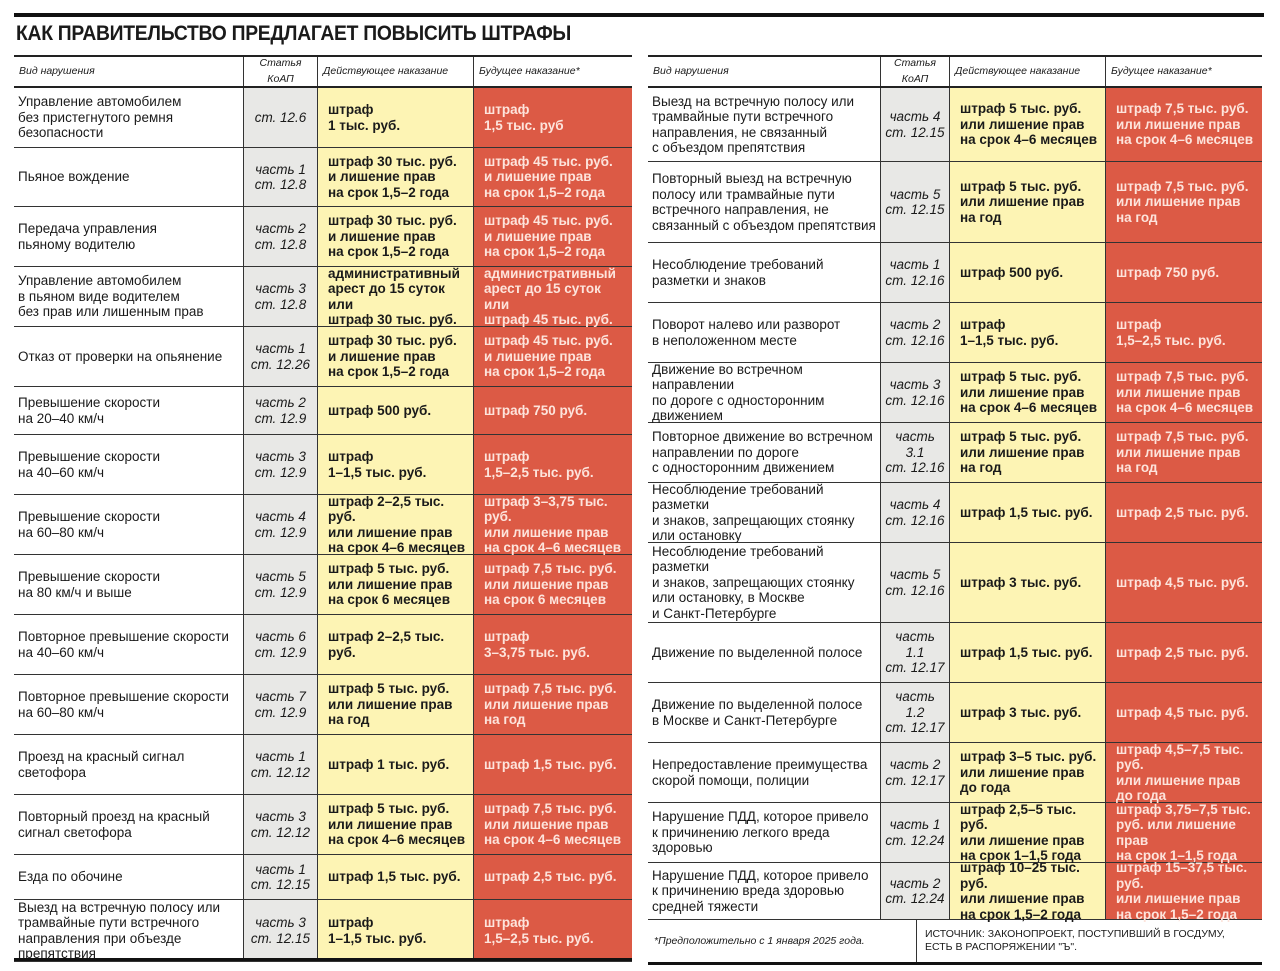 The width and height of the screenshot is (1280, 971). What do you see at coordinates (280, 236) in the screenshot?
I see `article-cell: часть 2 ст. 12.8` at bounding box center [280, 236].